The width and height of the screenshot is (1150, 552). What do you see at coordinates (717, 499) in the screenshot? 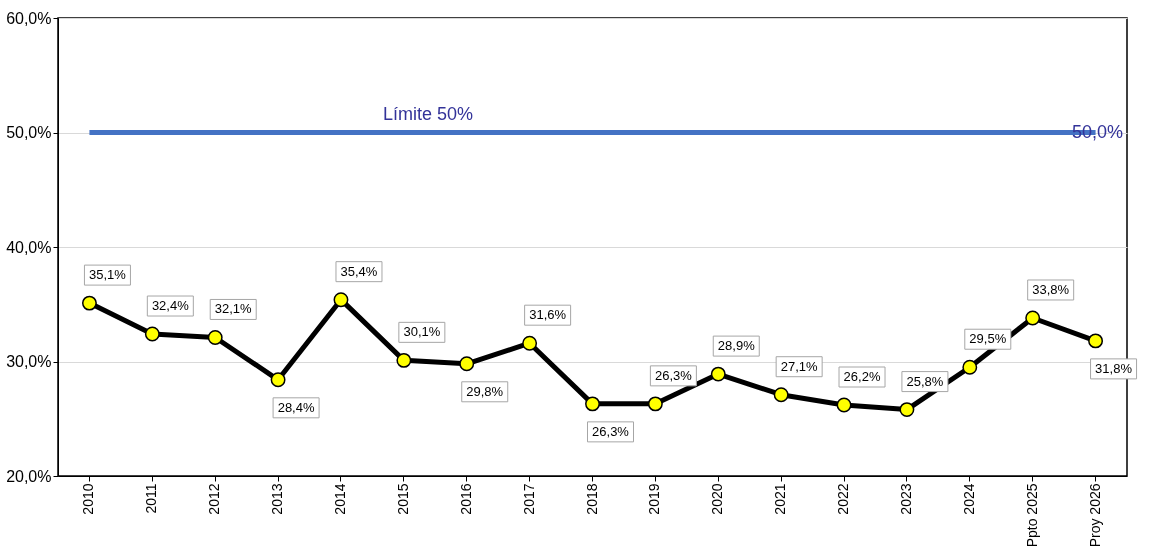
I see `x-tick-label: 2020` at bounding box center [717, 499].